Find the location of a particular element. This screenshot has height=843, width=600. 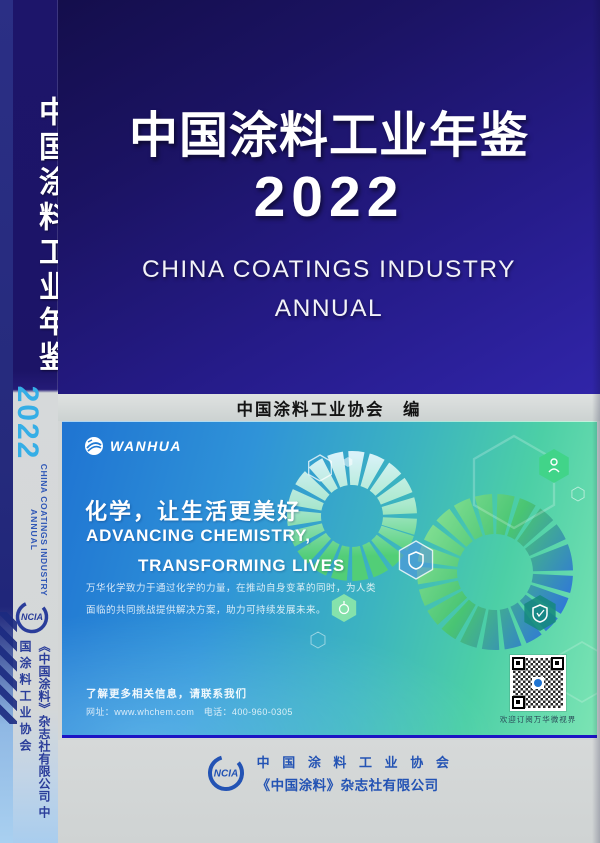

lab-hexagon-icon is located at coordinates (344, 608).